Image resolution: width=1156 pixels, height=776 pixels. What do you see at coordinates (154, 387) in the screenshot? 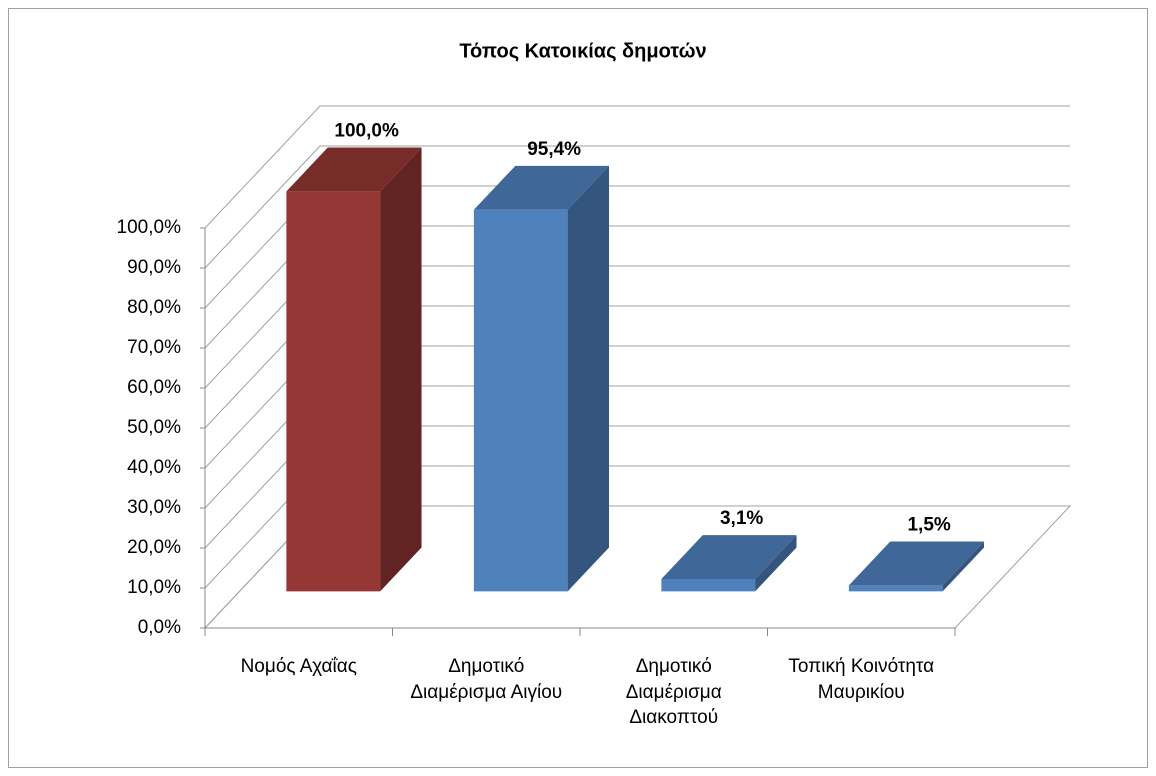
I see `y-tick-label: 60,0%` at bounding box center [154, 387].